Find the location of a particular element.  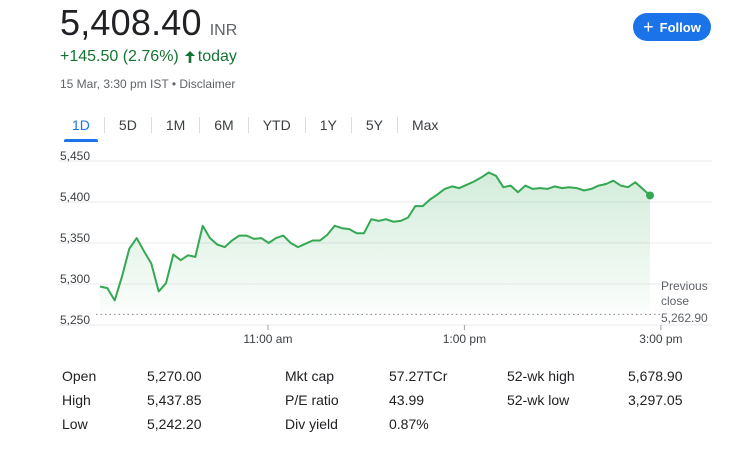

stat-value: 5,437.85 is located at coordinates (174, 400).